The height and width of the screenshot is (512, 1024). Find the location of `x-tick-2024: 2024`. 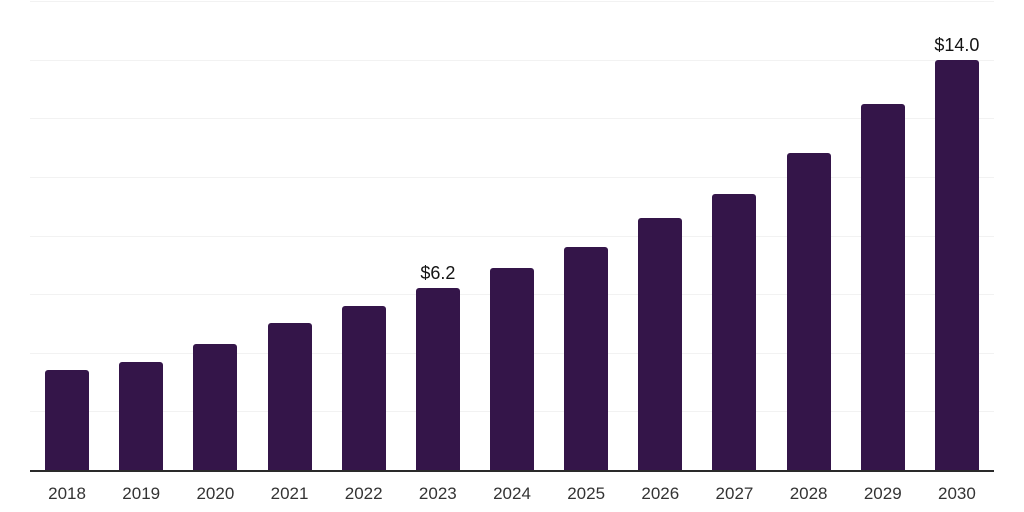

x-tick-2024: 2024 is located at coordinates (512, 493).